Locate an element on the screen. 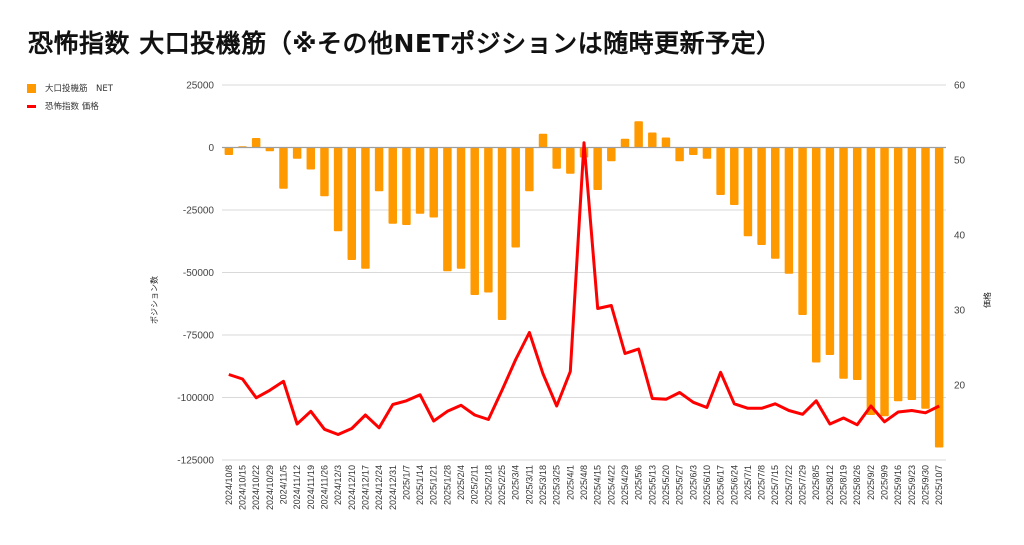 The image size is (1024, 545). x-tick-label: 2024/12/3 is located at coordinates (338, 485).